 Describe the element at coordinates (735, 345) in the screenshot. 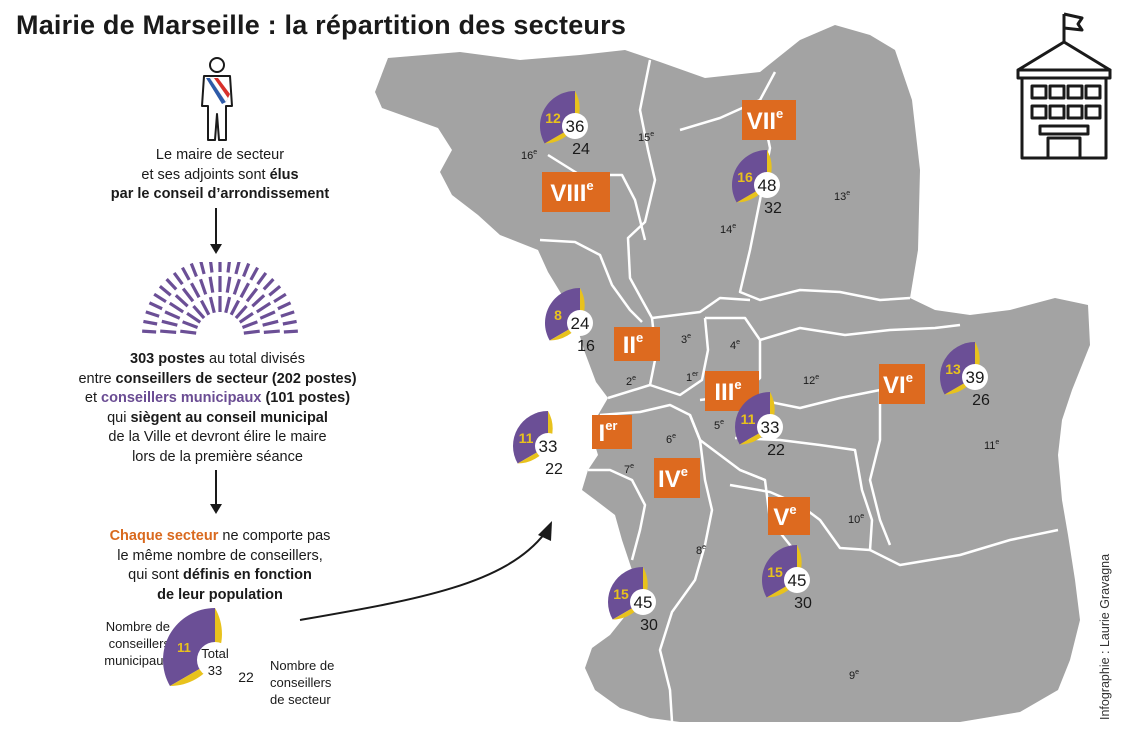

I see `arrondissement-label: 4e` at that location.